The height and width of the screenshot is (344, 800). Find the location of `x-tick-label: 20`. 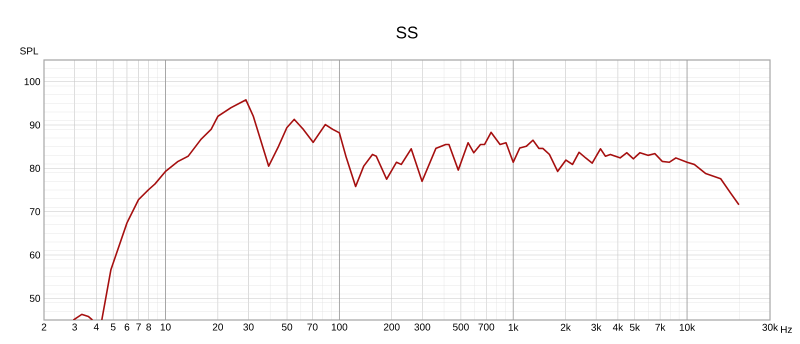

x-tick-label: 20 is located at coordinates (218, 327).